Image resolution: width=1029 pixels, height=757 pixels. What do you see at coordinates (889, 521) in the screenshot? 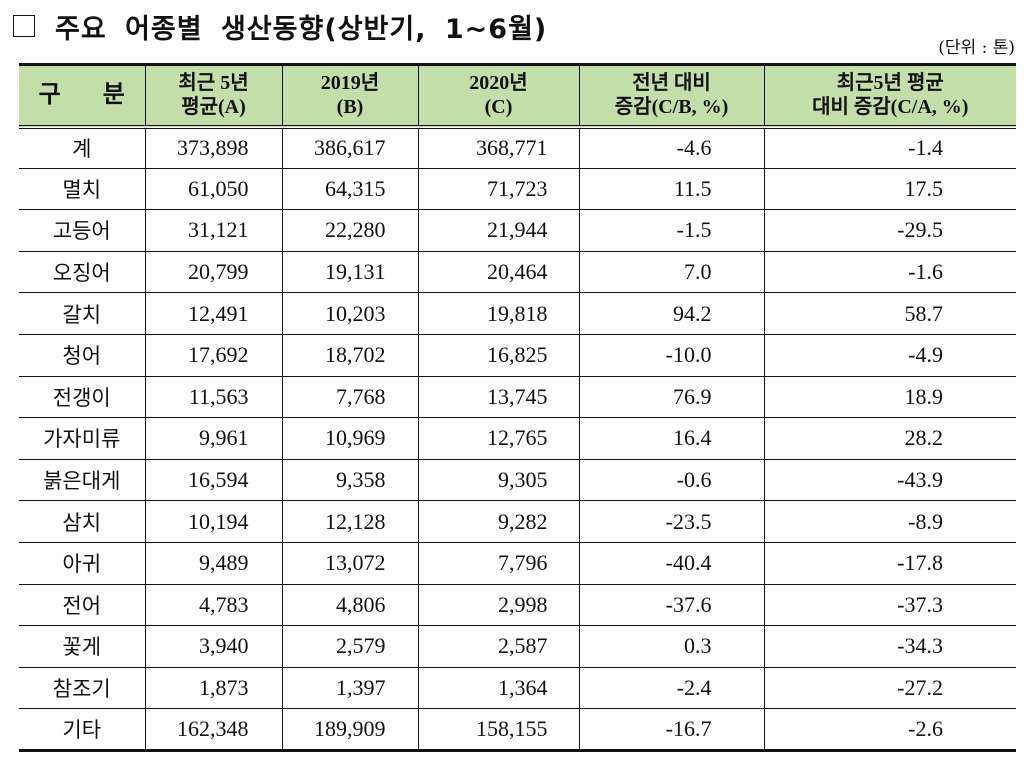
I see `cell-vs5: -8.9` at bounding box center [889, 521].